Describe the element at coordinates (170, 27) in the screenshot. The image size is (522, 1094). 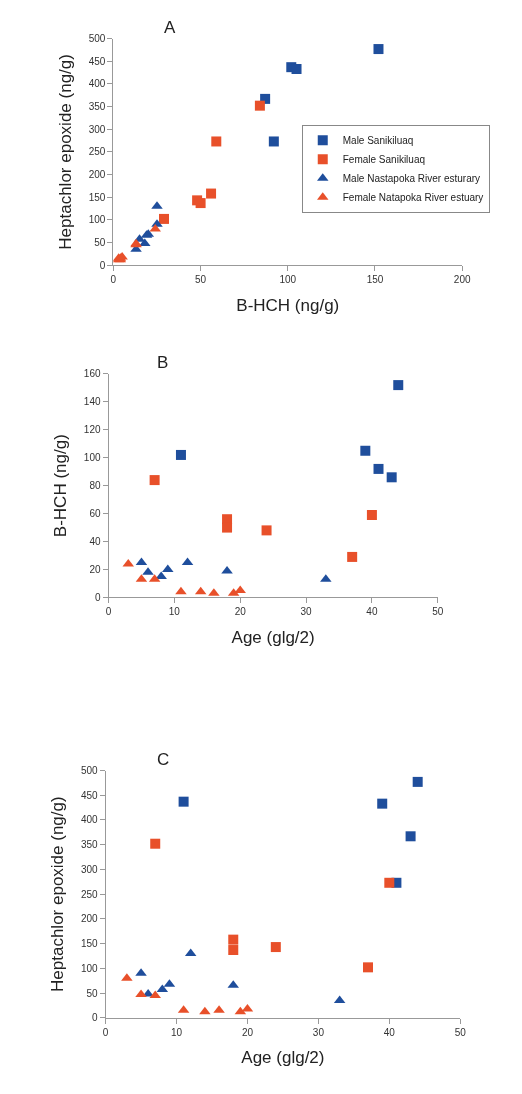
I see `chart-title: A` at that location.